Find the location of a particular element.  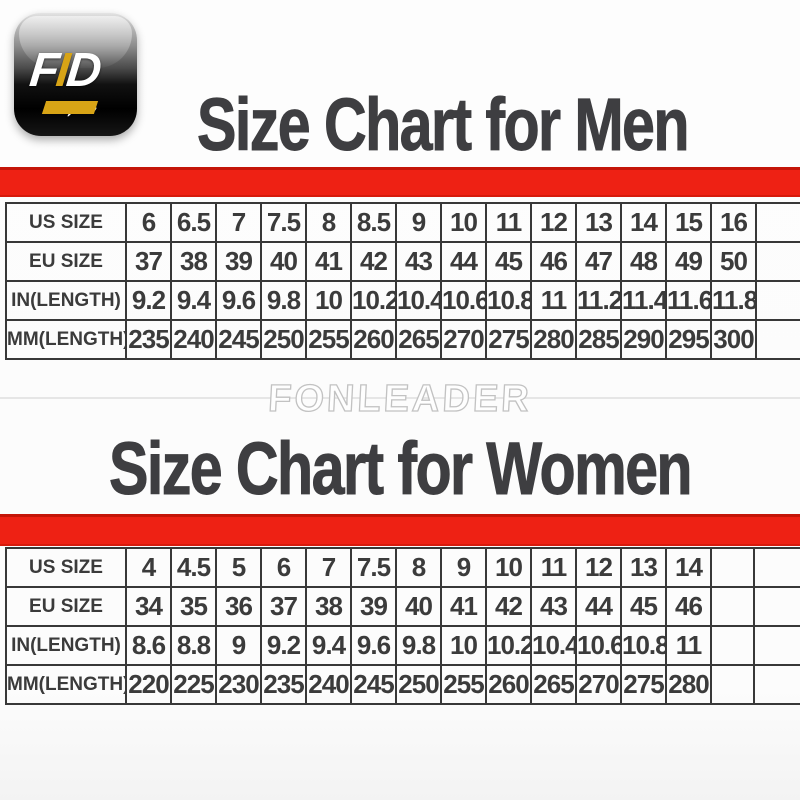

divider-line is located at coordinates (400, 398).